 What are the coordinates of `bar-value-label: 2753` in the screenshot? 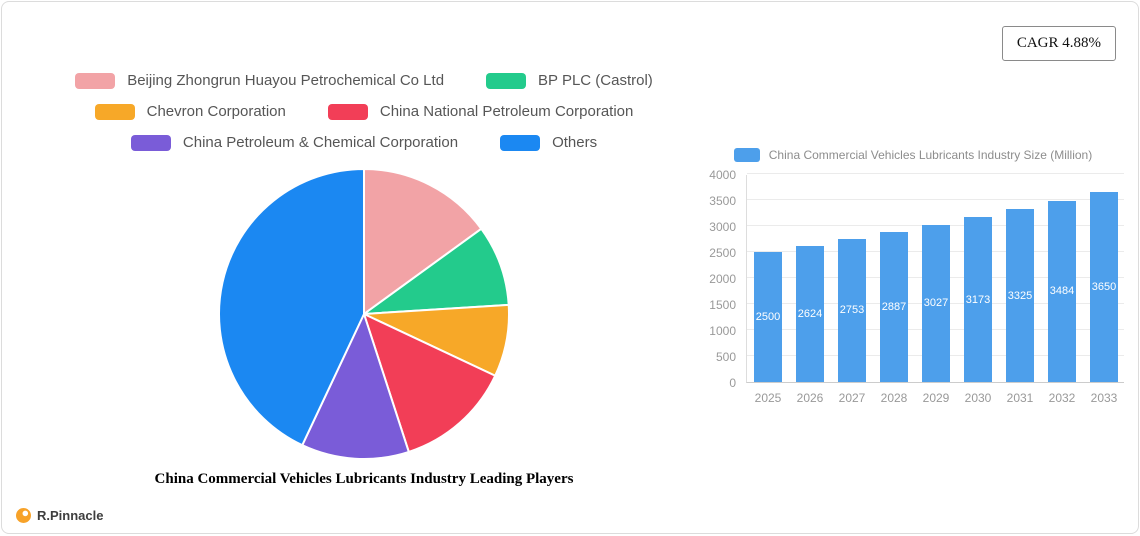 It's located at (852, 310).